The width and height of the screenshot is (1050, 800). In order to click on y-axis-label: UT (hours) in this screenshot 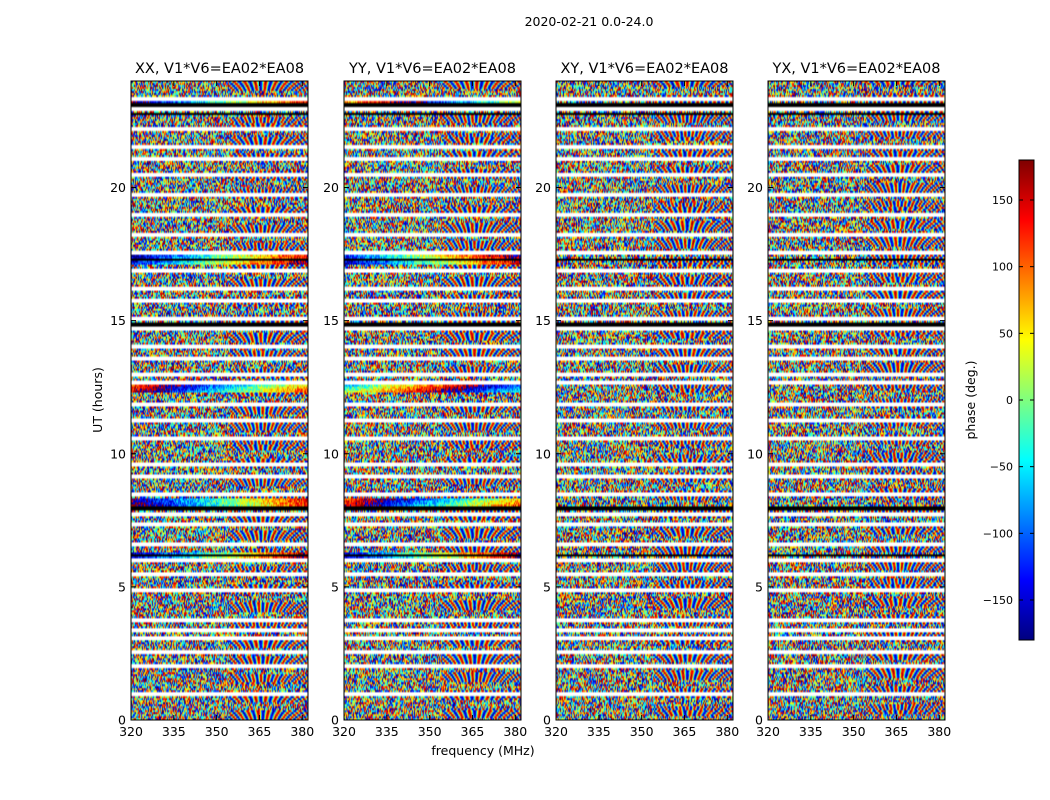, I will do `click(97, 400)`.